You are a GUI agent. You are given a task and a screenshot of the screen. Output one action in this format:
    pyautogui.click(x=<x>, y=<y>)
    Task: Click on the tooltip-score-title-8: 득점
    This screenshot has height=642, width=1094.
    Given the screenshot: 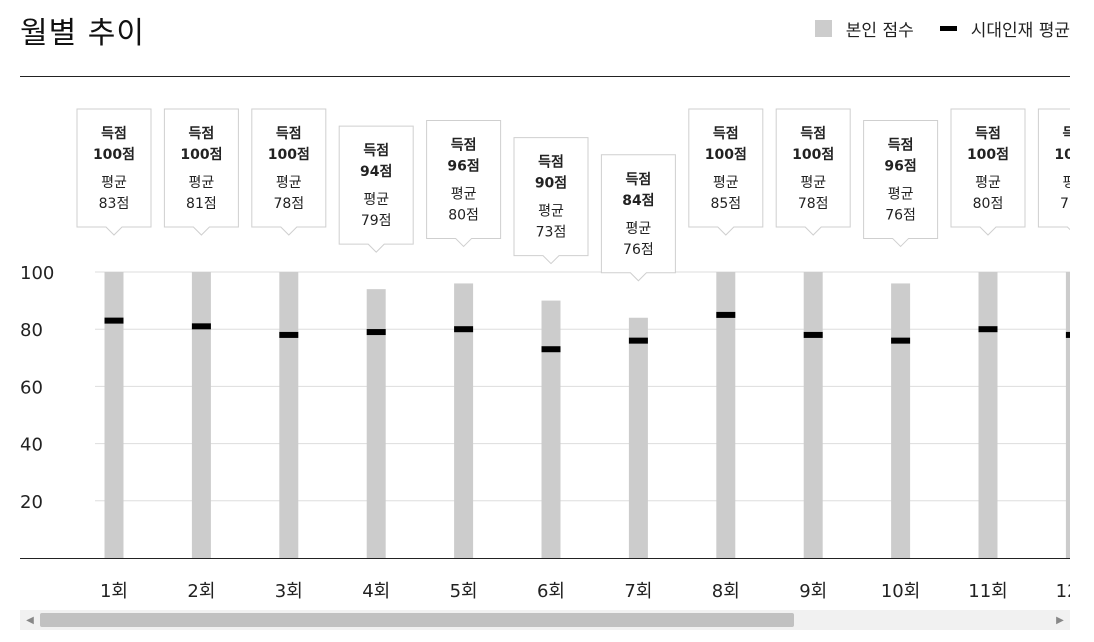 What is the action you would take?
    pyautogui.click(x=726, y=133)
    